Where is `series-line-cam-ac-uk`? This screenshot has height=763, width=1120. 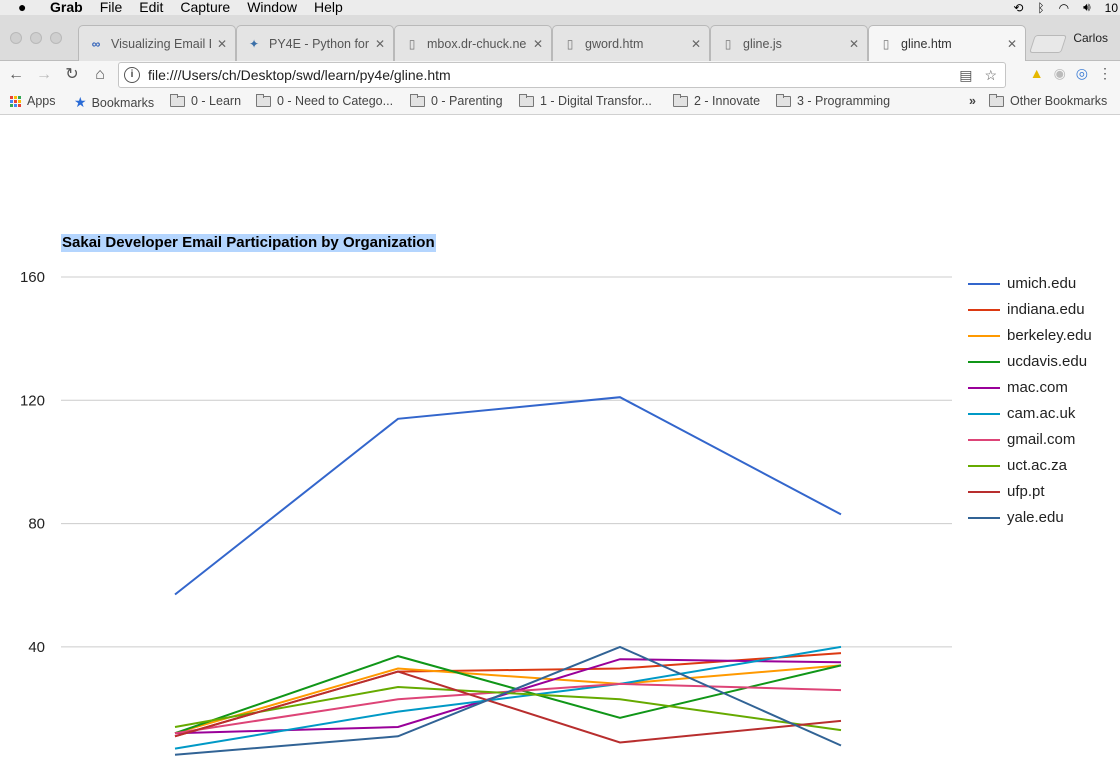 series-line-cam-ac-uk is located at coordinates (508, 697).